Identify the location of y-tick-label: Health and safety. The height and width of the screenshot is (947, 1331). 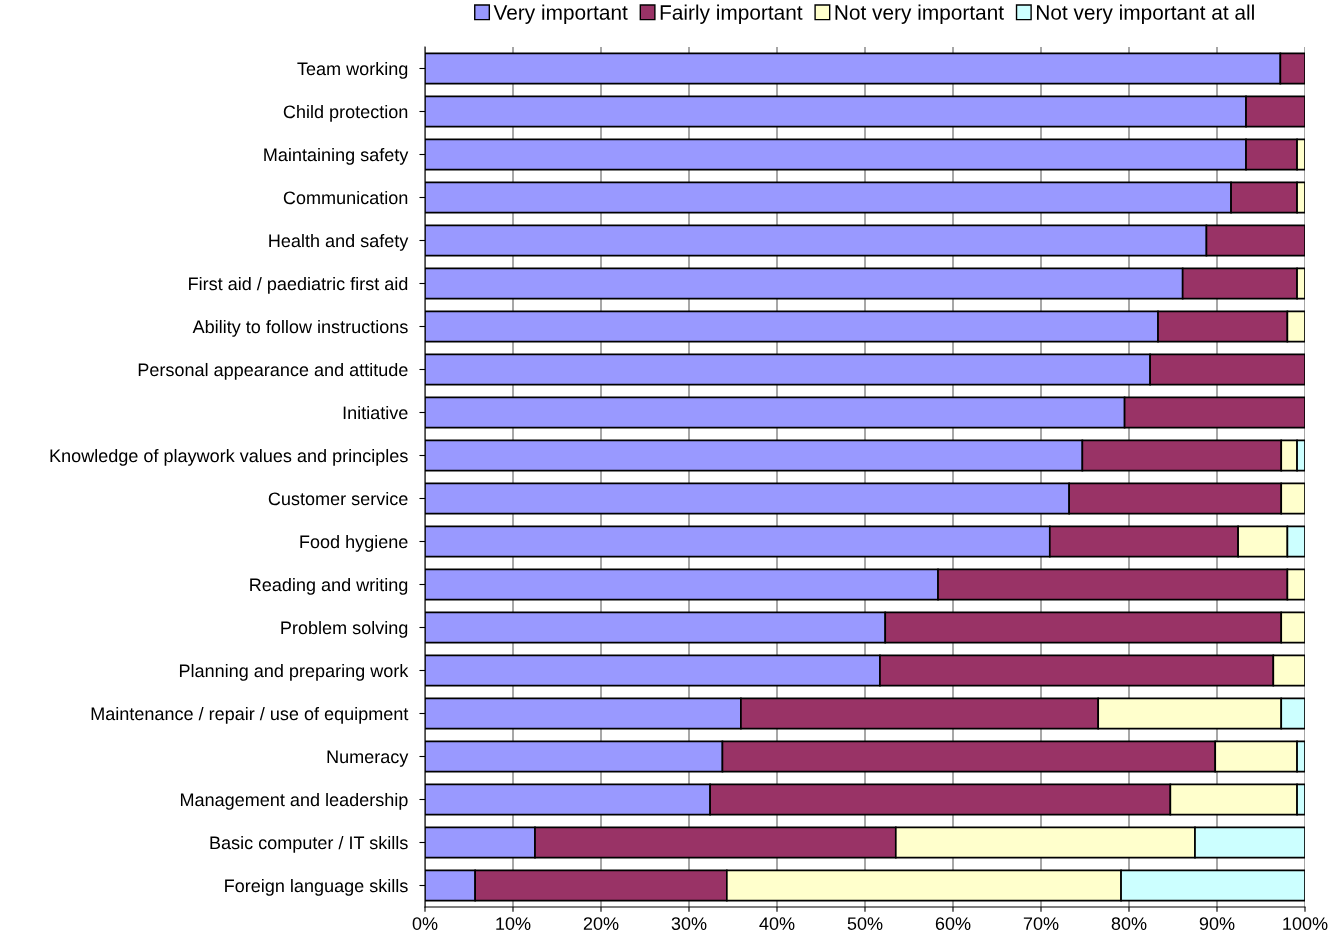
(339, 242).